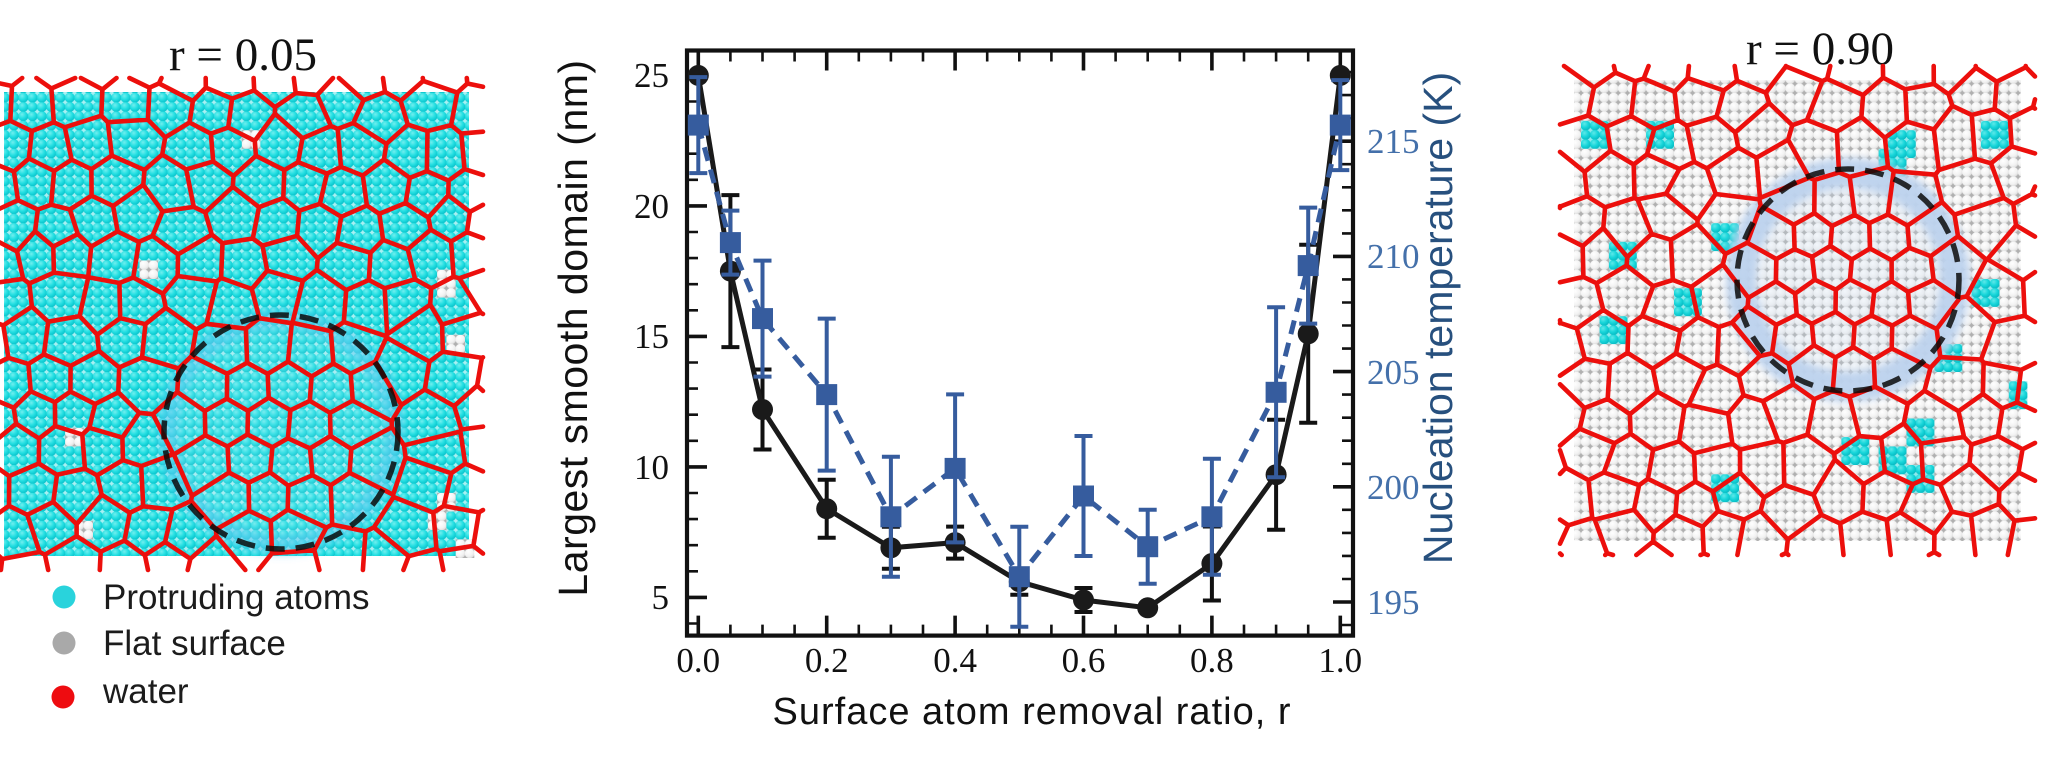 This screenshot has height=768, width=2048. I want to click on svg-text: r = 0.90, so click(1820, 49).